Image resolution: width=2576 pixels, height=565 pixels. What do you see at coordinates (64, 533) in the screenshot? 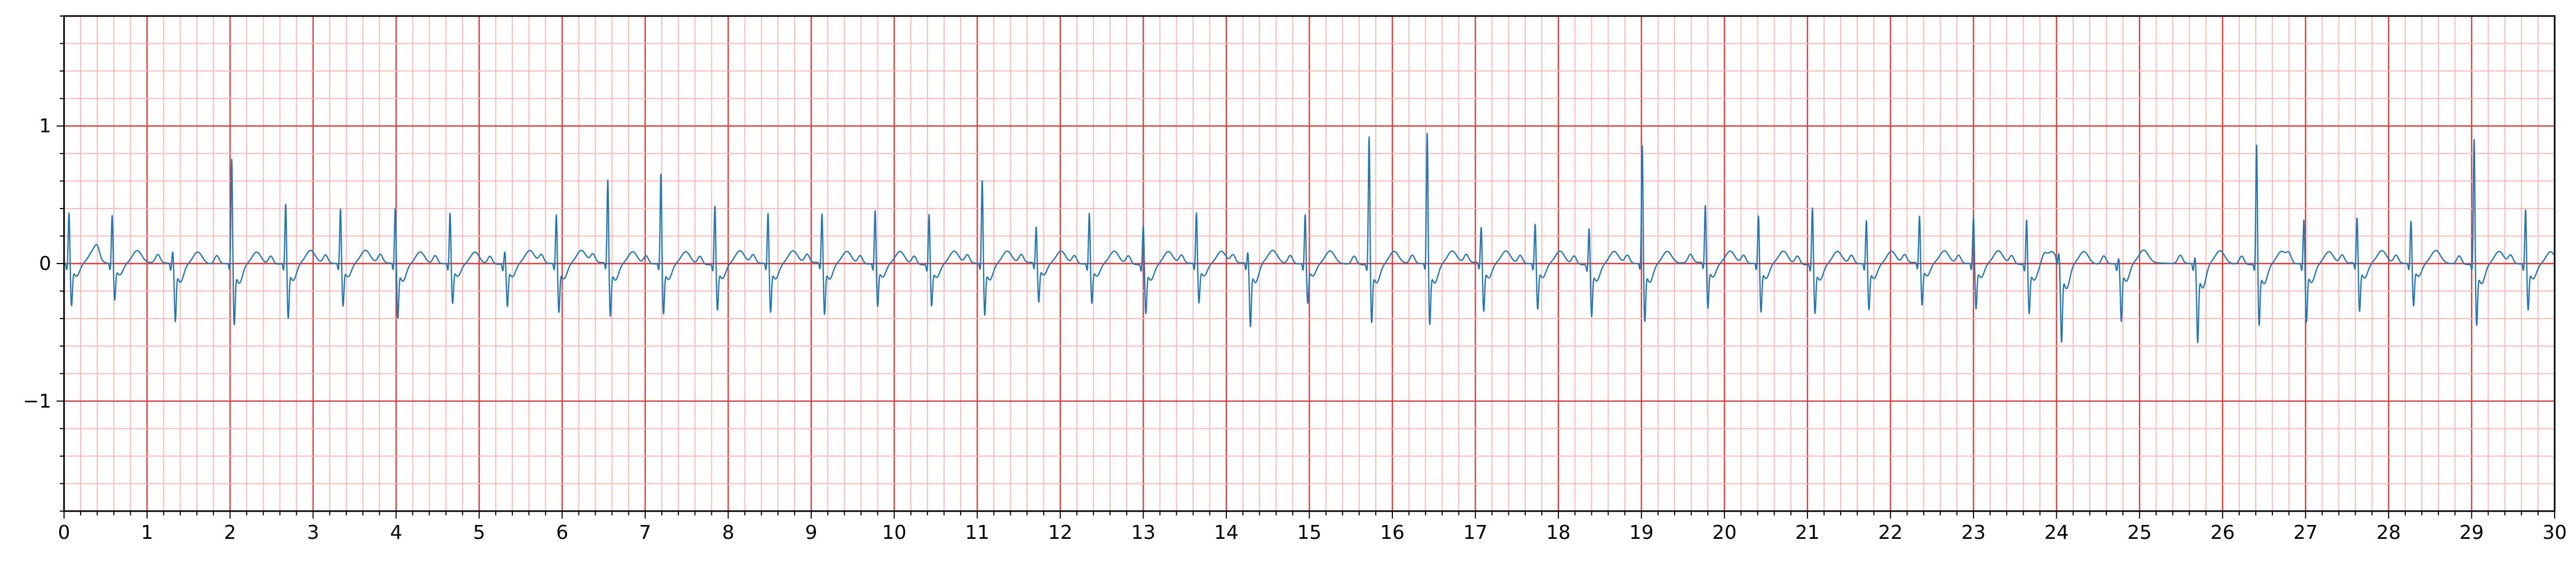
I see `x-tick-label: 0` at bounding box center [64, 533].